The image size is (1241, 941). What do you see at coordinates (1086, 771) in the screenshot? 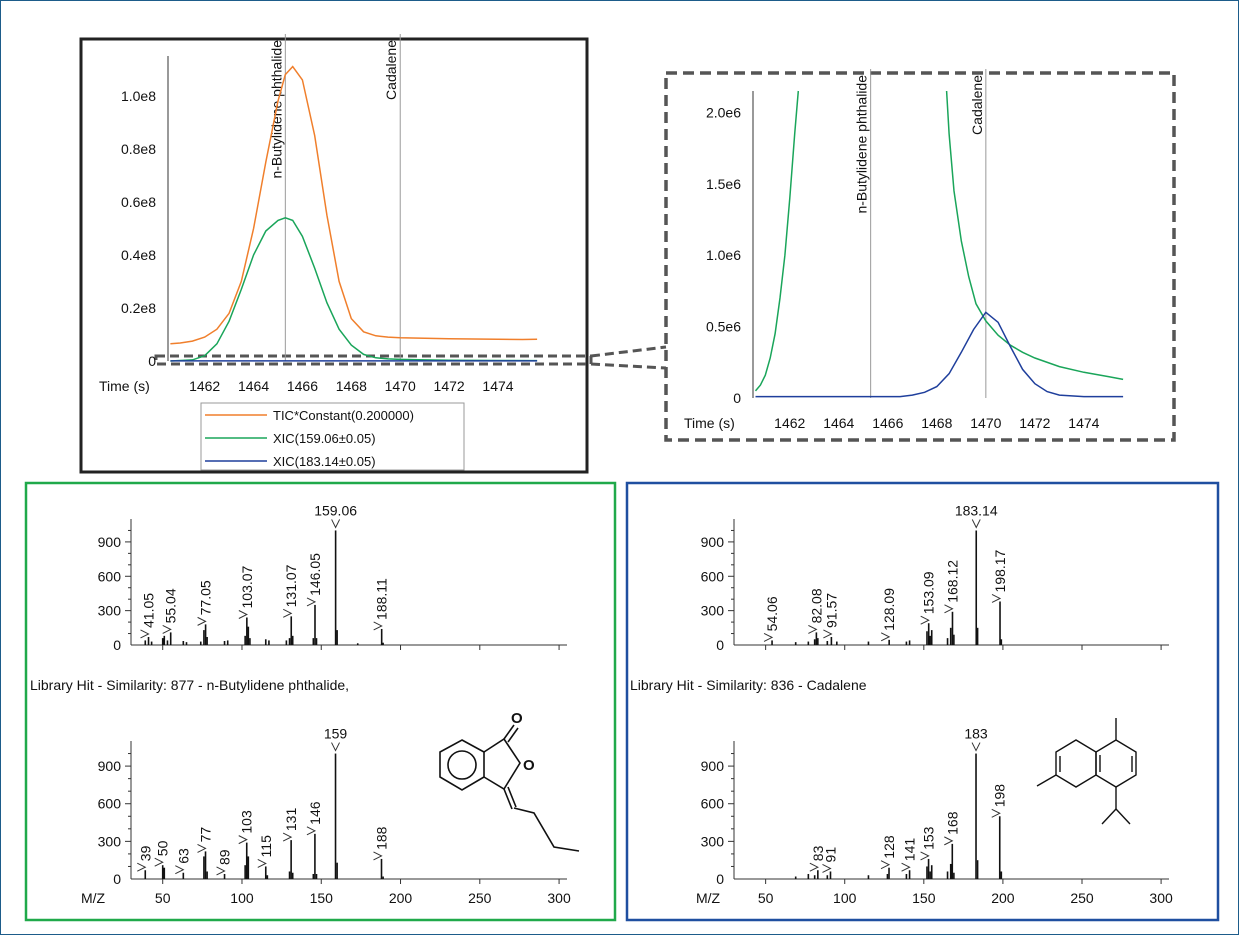
I see `molecule-cadalene` at bounding box center [1086, 771].